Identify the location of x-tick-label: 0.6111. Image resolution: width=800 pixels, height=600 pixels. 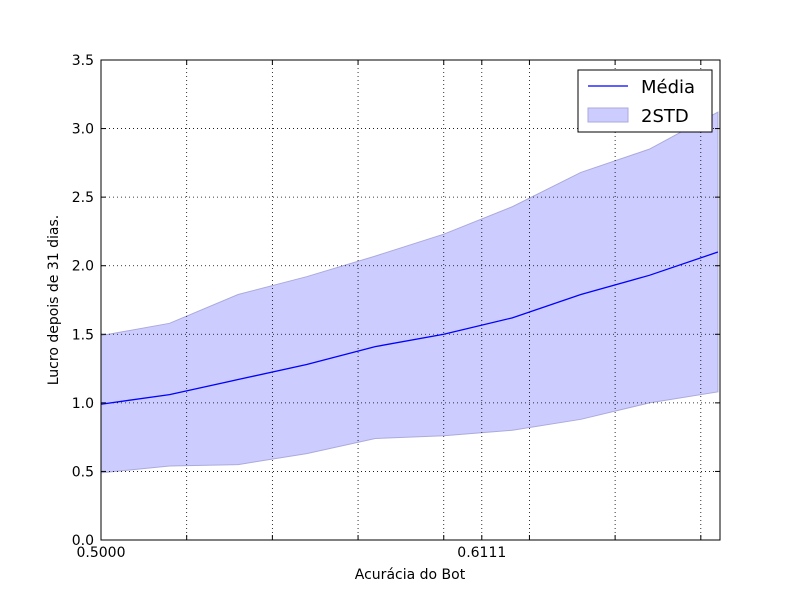
(481, 553).